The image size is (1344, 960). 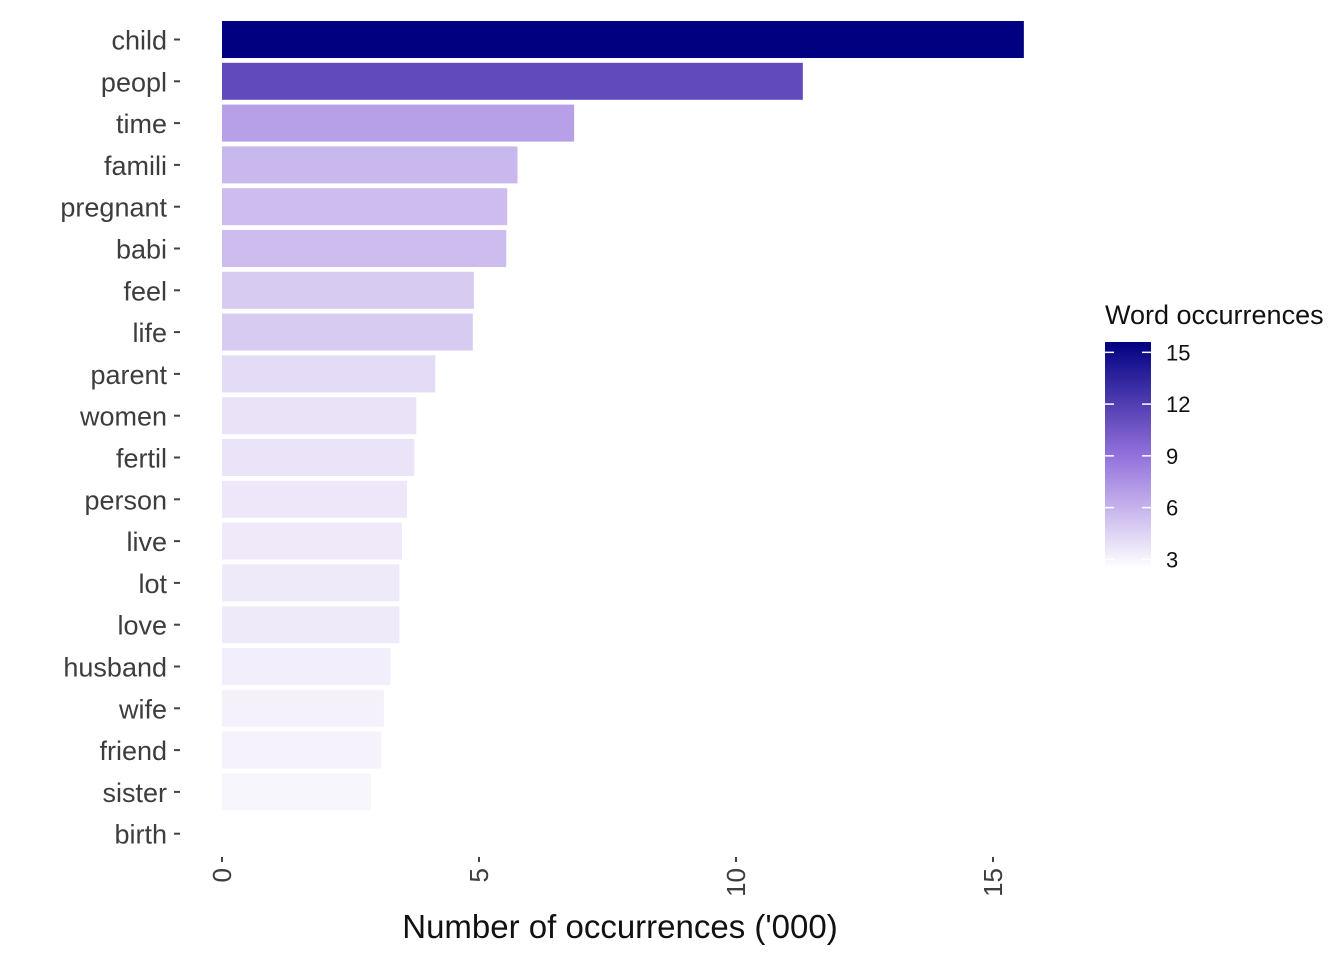 I want to click on bar-lot, so click(x=311, y=583).